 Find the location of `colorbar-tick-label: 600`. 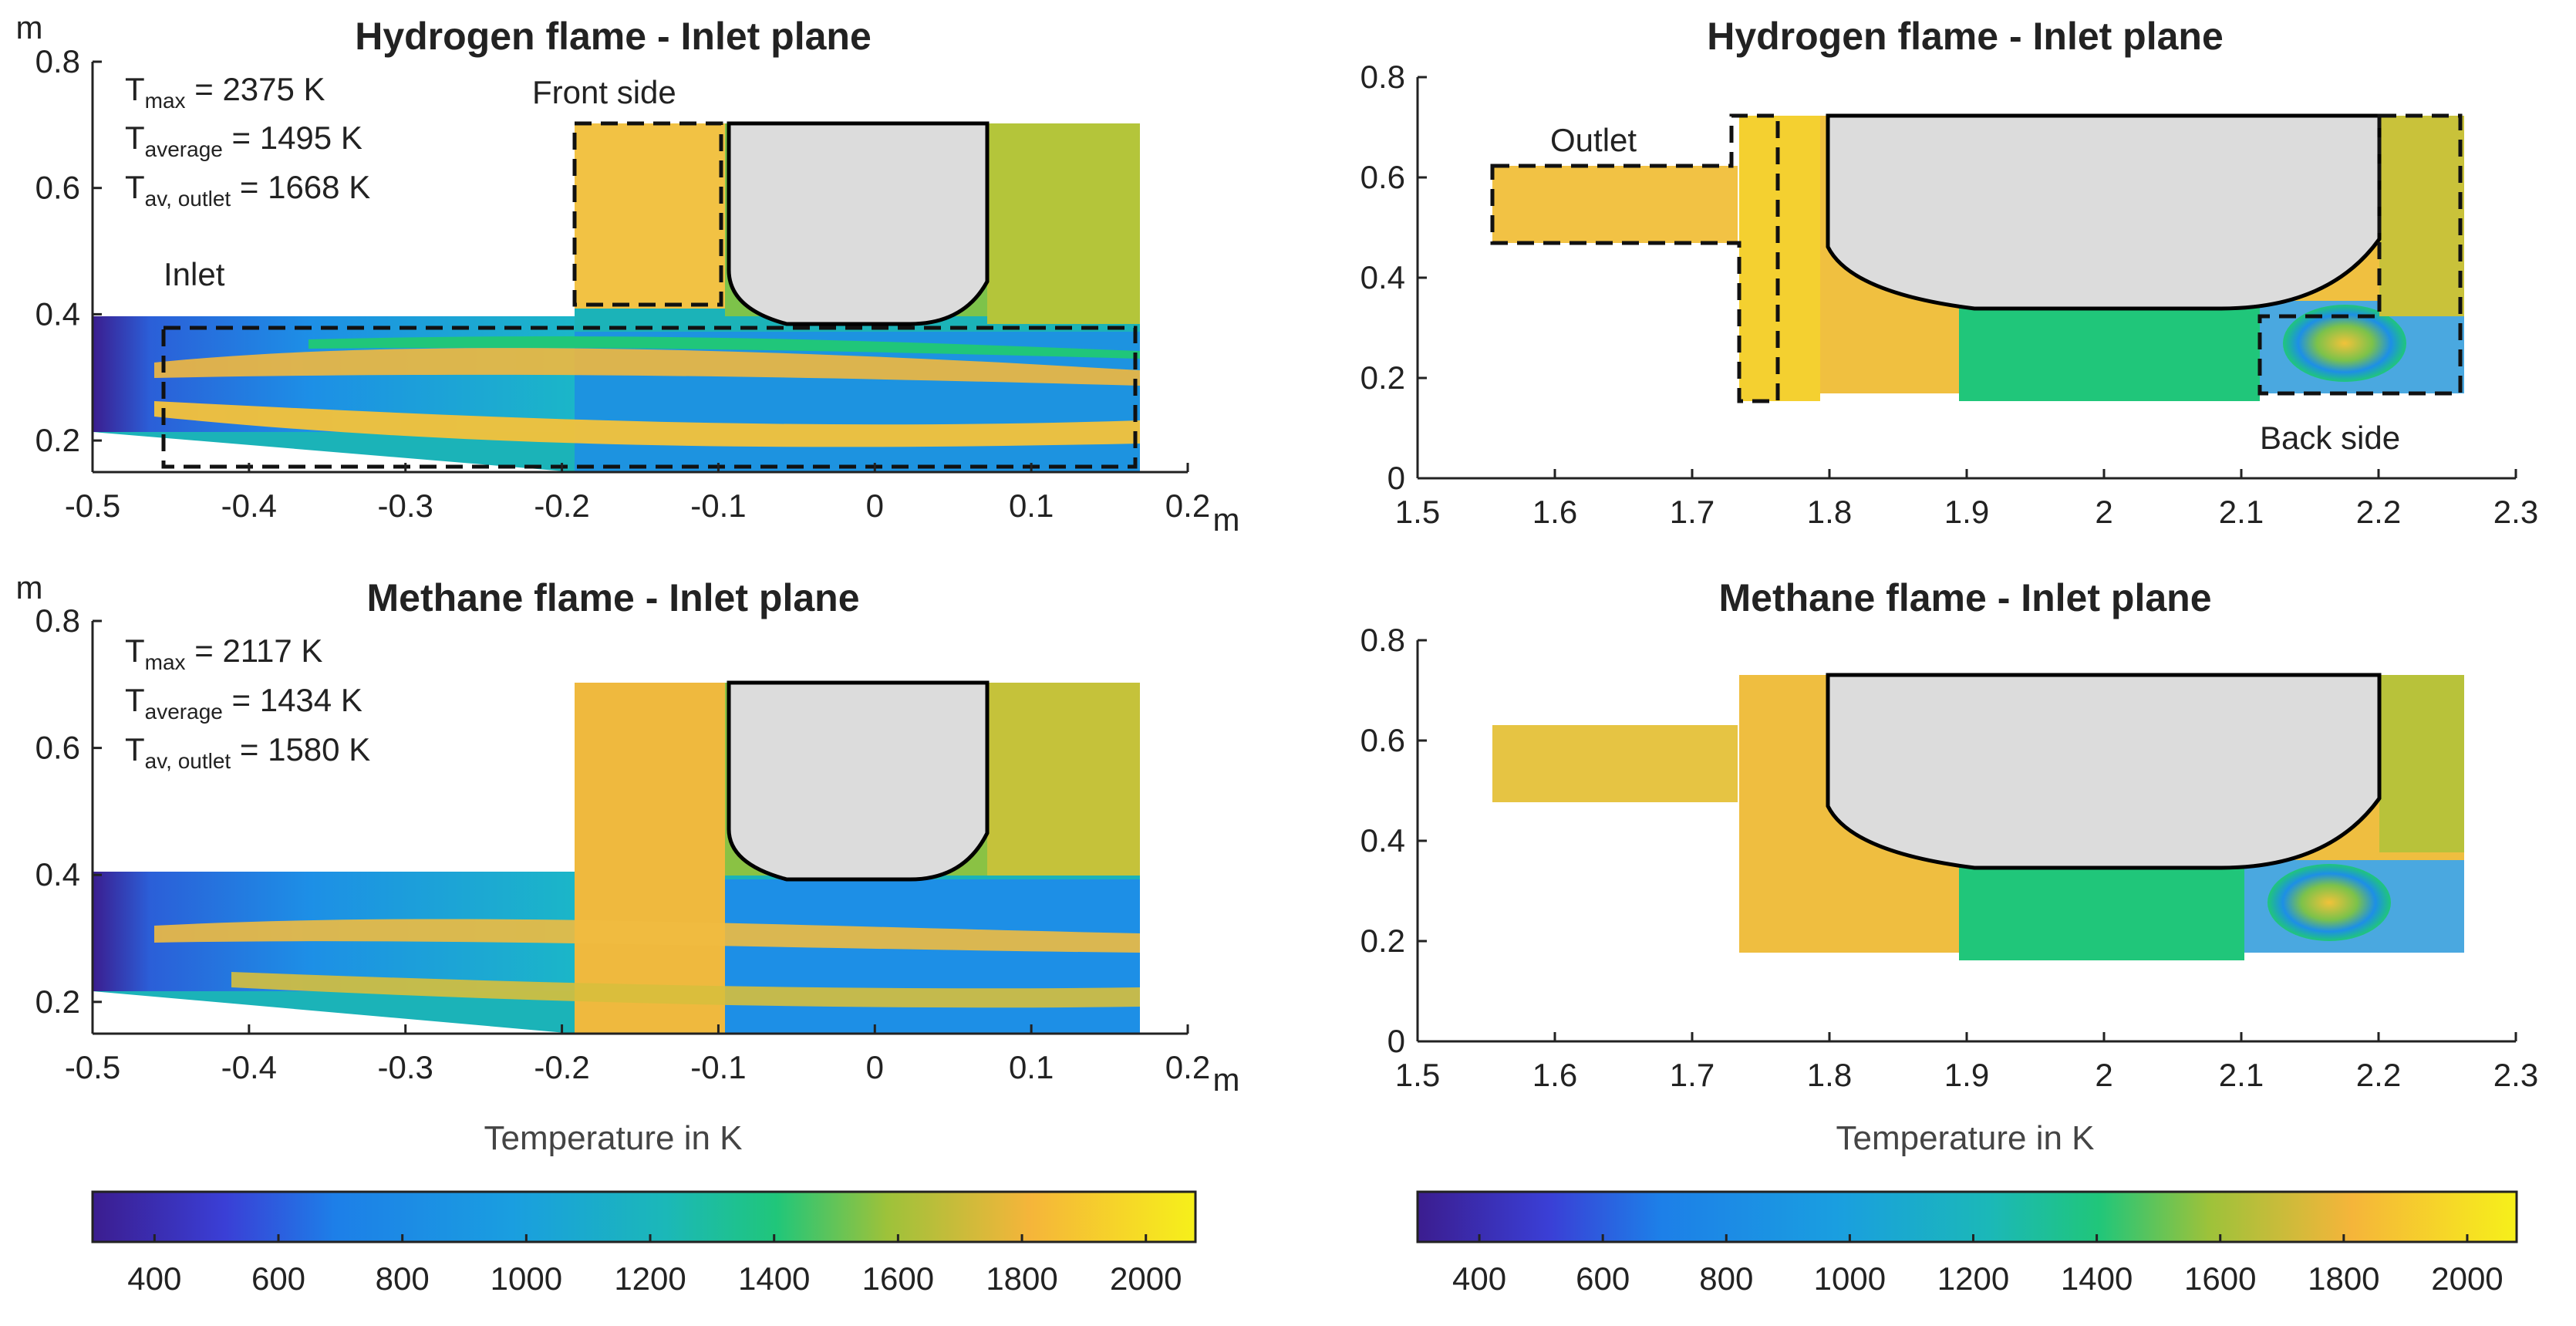

colorbar-tick-label: 600 is located at coordinates (1603, 1278).